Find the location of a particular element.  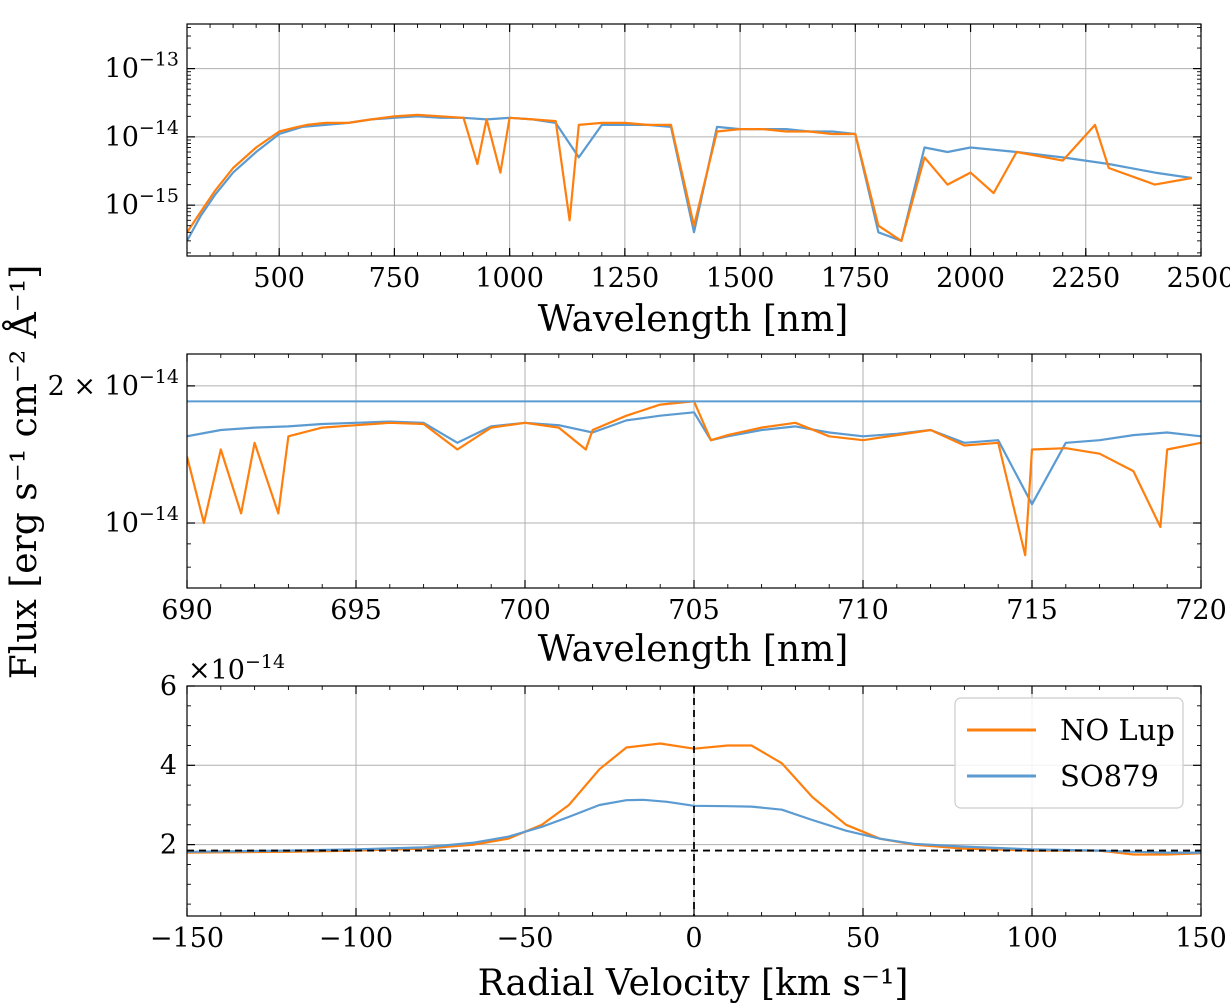

top-series-so879 is located at coordinates (689, 178).